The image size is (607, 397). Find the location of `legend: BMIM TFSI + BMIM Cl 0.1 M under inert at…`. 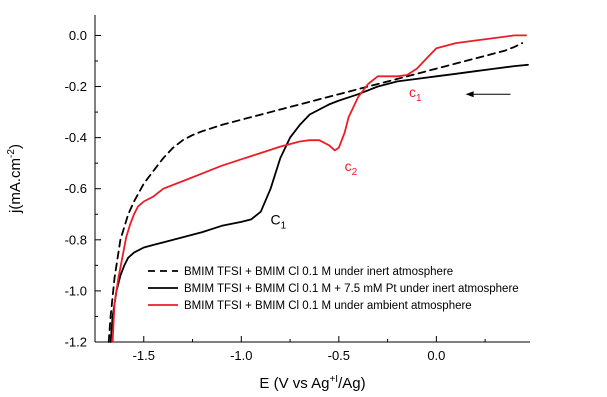

legend: BMIM TFSI + BMIM Cl 0.1 M under inert at… is located at coordinates (333, 289).